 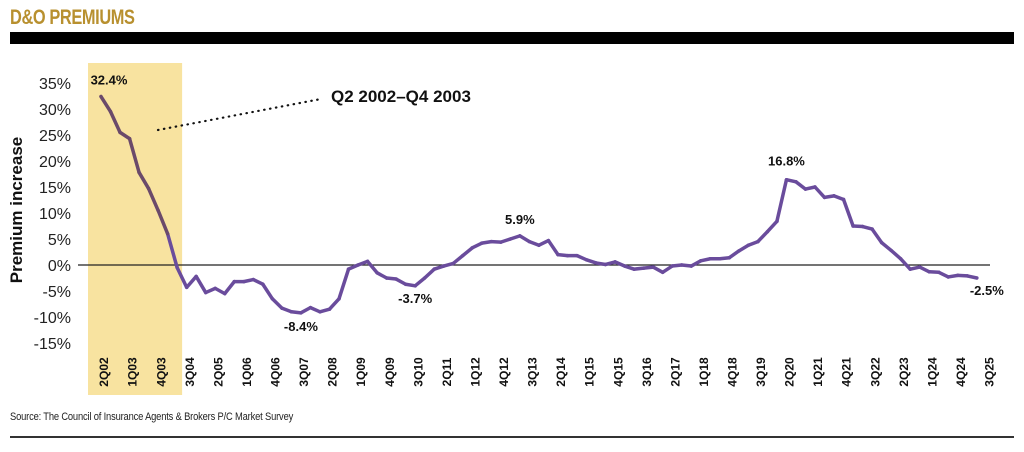 What do you see at coordinates (59, 240) in the screenshot?
I see `y-tick-label: 5%` at bounding box center [59, 240].